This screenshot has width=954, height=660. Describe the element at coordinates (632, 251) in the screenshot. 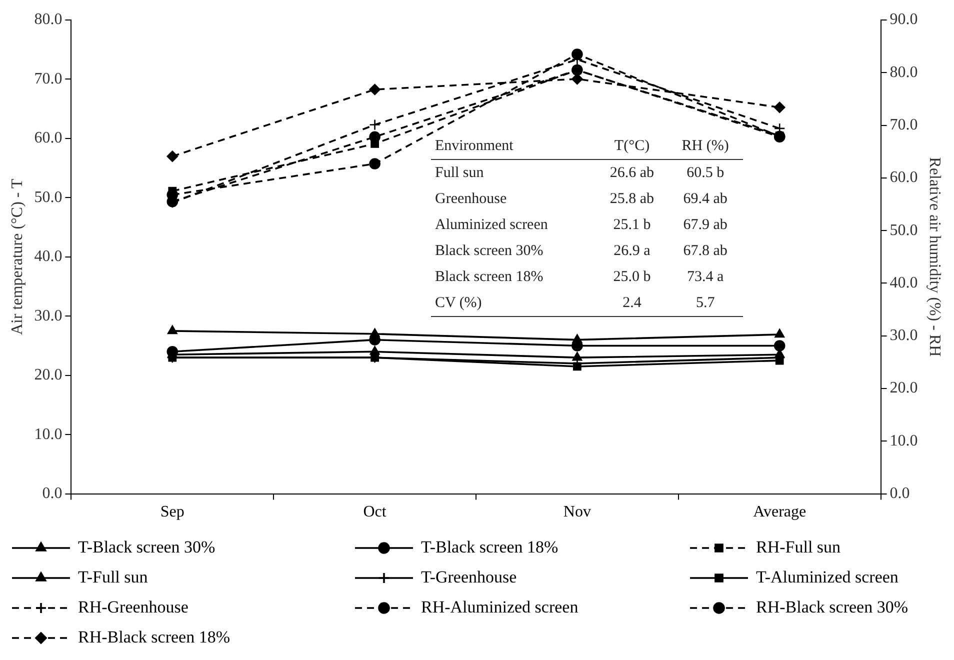

I see `annotation: 26.9 a` at that location.